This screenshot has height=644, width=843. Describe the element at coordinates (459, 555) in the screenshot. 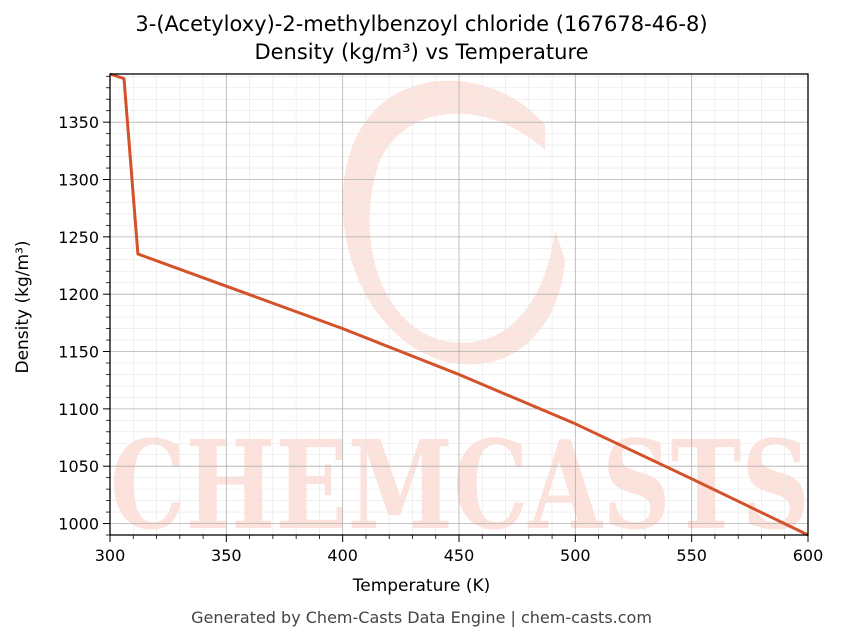

I see `x-tick-label: 450` at that location.